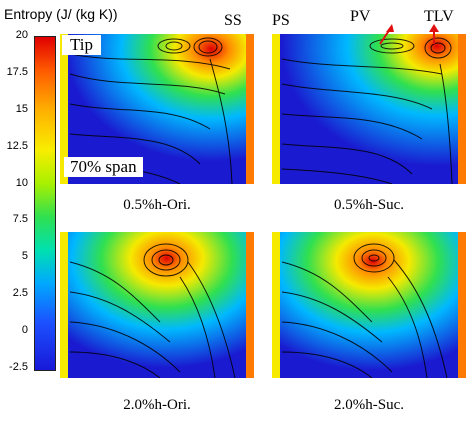  What do you see at coordinates (61, 14) in the screenshot?
I see `legend-title: Entropy (J/ (kg K))` at bounding box center [61, 14].